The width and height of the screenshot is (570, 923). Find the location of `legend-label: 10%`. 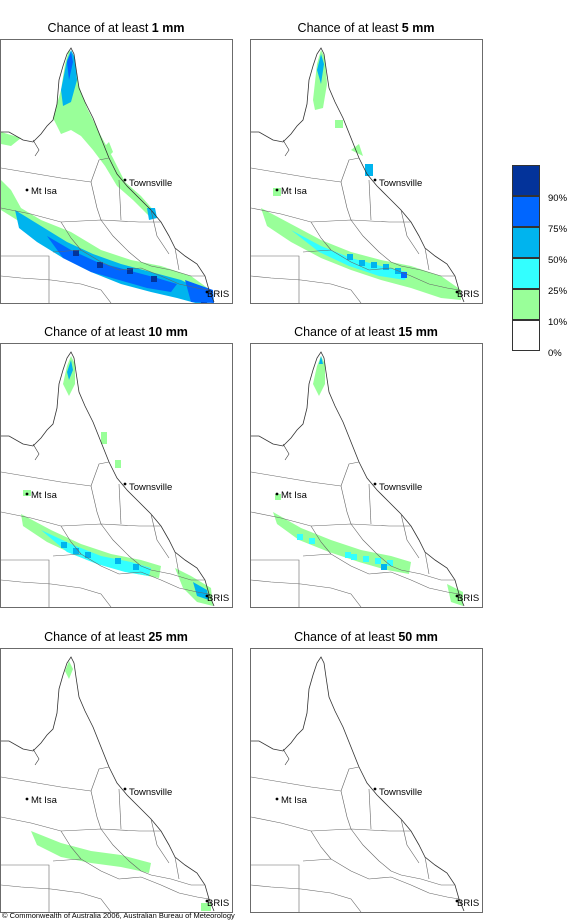

legend-label: 10% is located at coordinates (558, 322).